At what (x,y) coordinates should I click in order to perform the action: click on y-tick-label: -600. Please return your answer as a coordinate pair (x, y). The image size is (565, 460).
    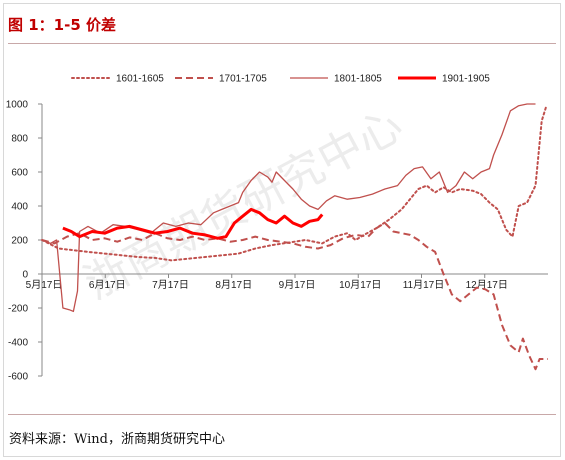
    Looking at the image, I should click on (18, 377).